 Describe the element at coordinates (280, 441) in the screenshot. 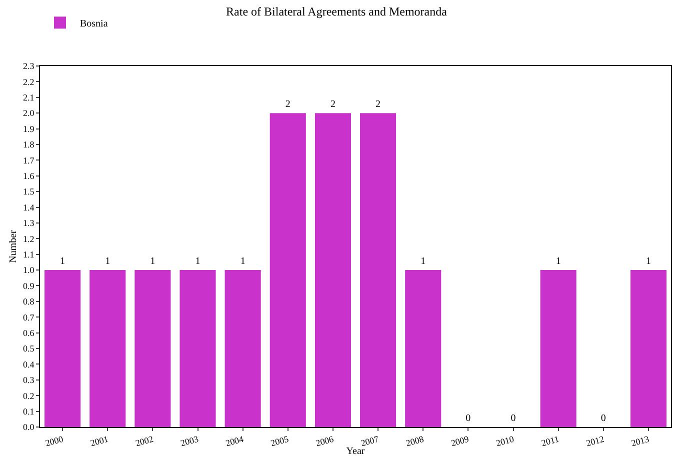

I see `x-tick-label: 2005` at that location.